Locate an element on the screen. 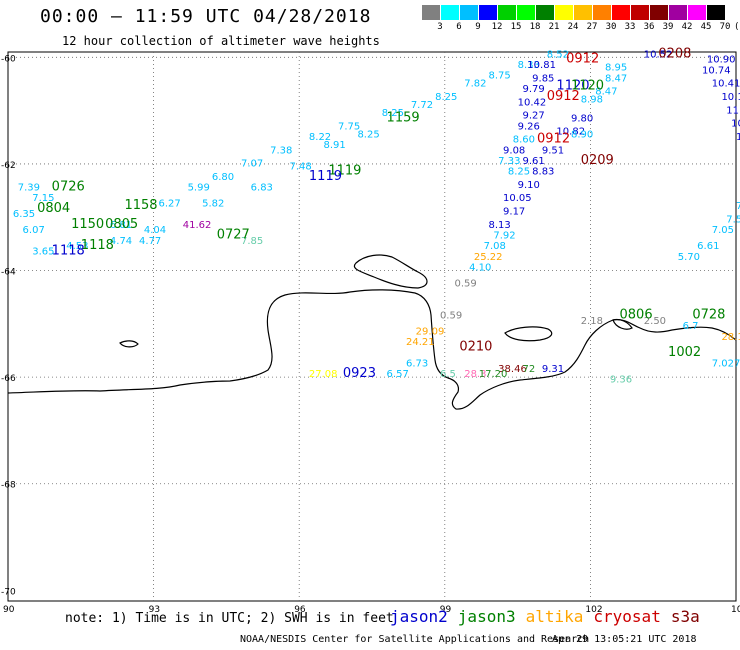  wave-height-label: 7.33 is located at coordinates (509, 161).